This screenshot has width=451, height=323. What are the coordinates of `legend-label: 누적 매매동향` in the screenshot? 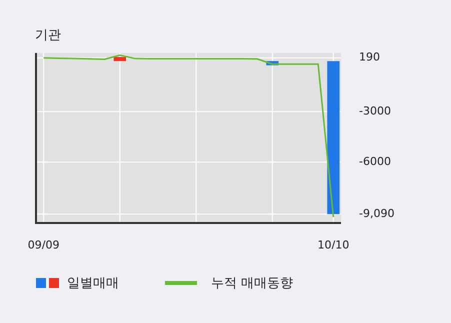 It's located at (252, 283).